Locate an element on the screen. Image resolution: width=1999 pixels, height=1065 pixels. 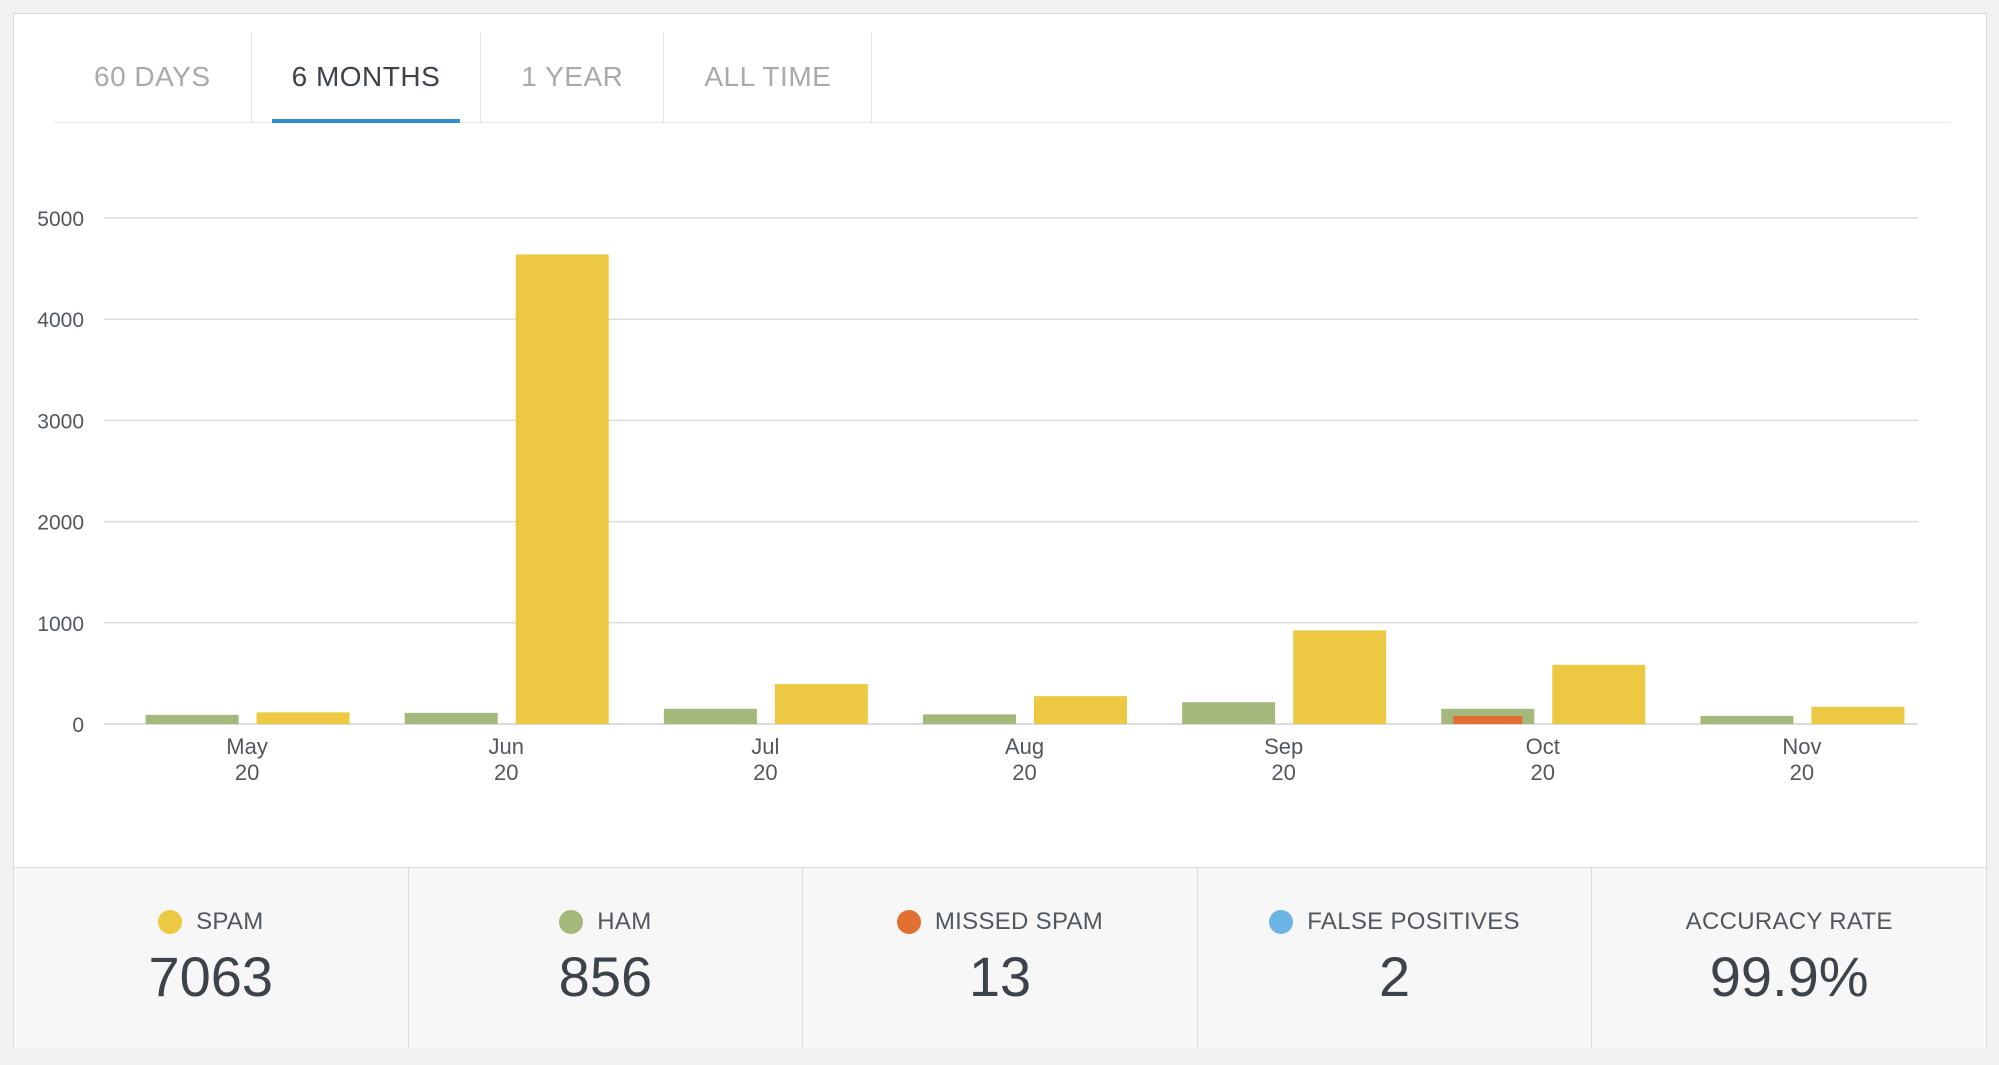
stat-missed-spam-value: 13 is located at coordinates (1000, 976).